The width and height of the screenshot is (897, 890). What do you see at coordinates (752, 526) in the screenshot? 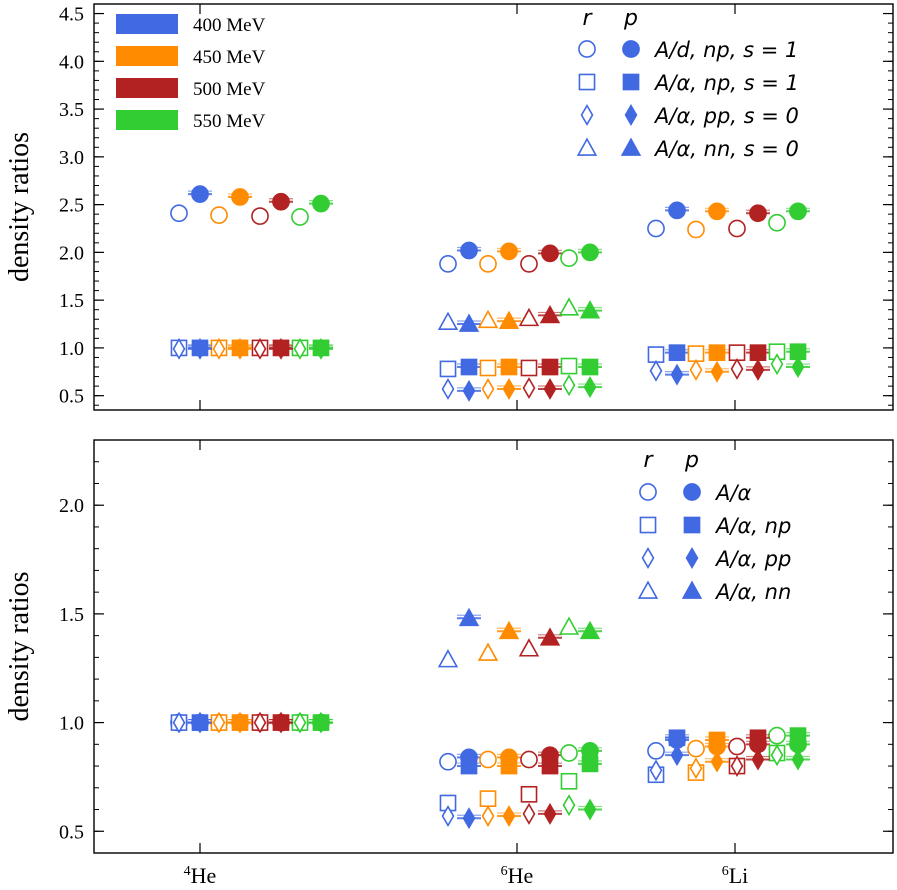
I see `legend-label-square: A/α, np` at bounding box center [752, 526].